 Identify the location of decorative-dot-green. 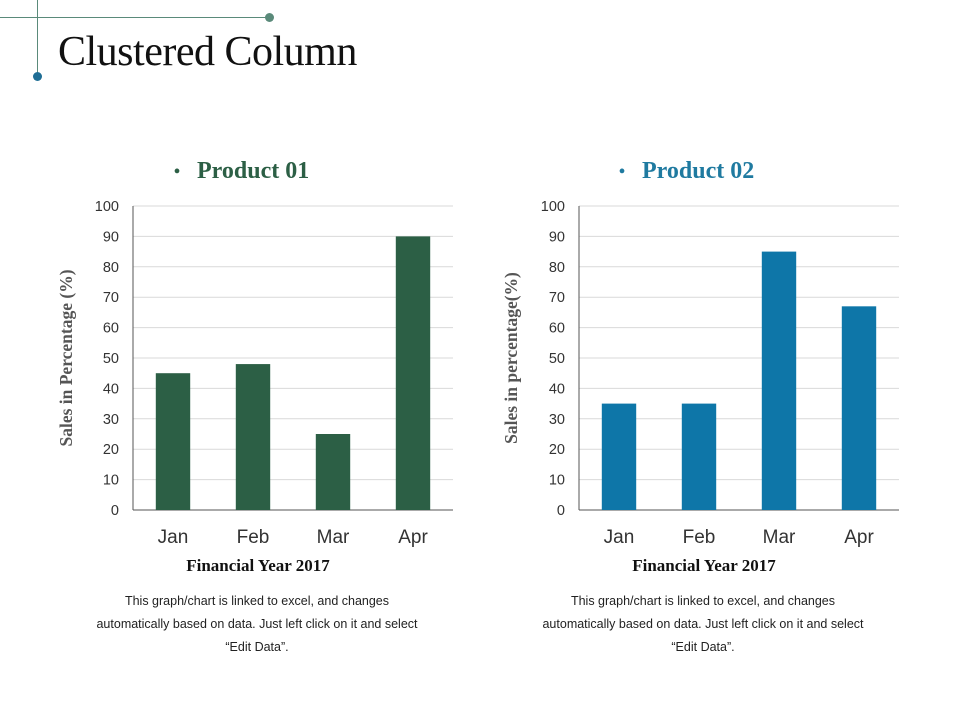
(269, 17).